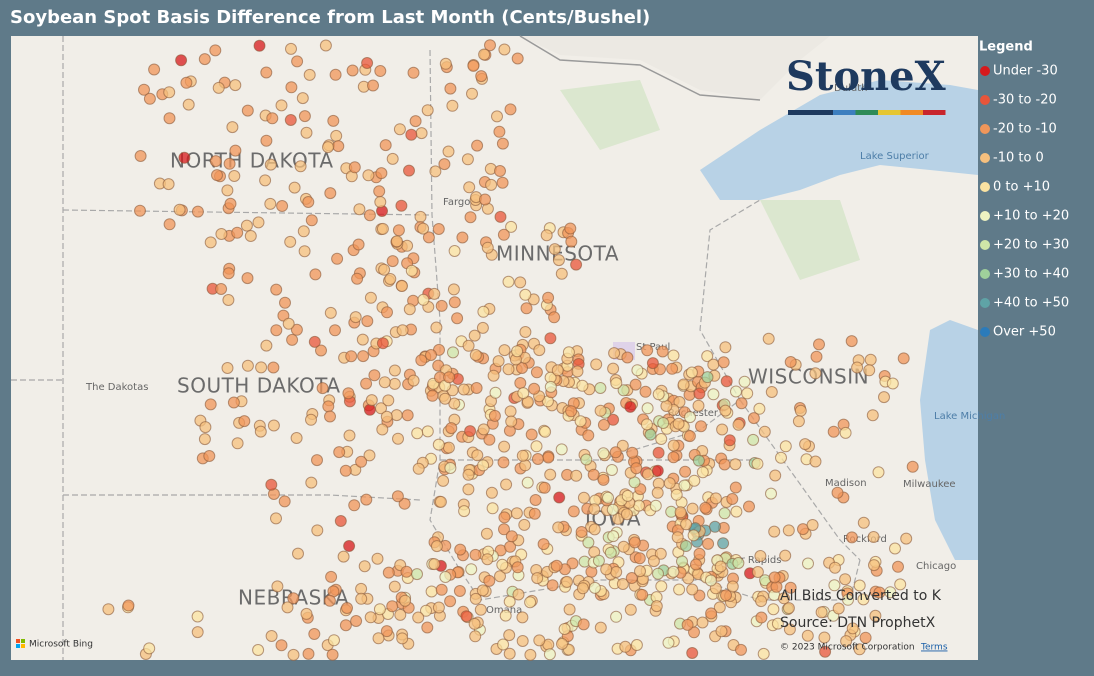  What do you see at coordinates (844, 112) in the screenshot?
I see `logo-bar-segment` at bounding box center [844, 112].